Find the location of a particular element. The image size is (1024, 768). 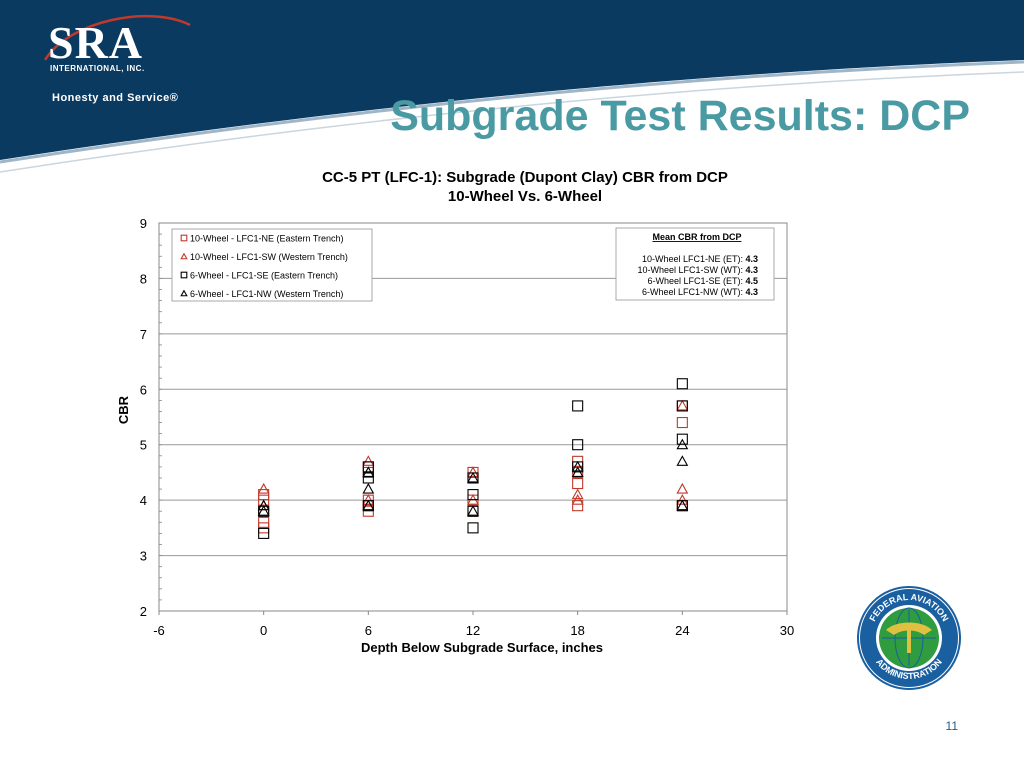

y-tick-label: 9 is located at coordinates (143, 223).